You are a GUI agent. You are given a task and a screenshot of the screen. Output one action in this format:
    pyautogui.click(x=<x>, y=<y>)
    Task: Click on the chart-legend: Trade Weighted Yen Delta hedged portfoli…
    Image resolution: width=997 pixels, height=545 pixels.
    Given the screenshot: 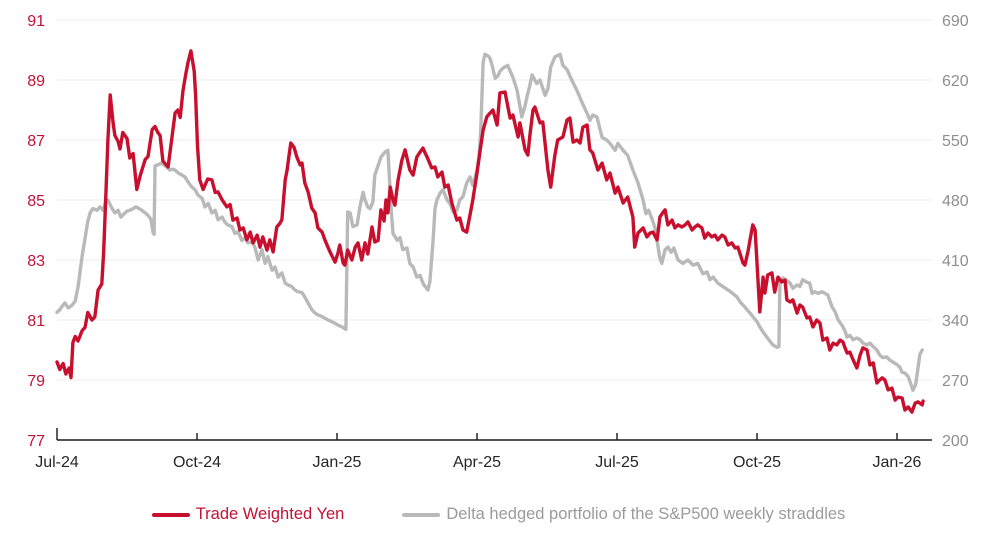 What is the action you would take?
    pyautogui.click(x=498, y=514)
    